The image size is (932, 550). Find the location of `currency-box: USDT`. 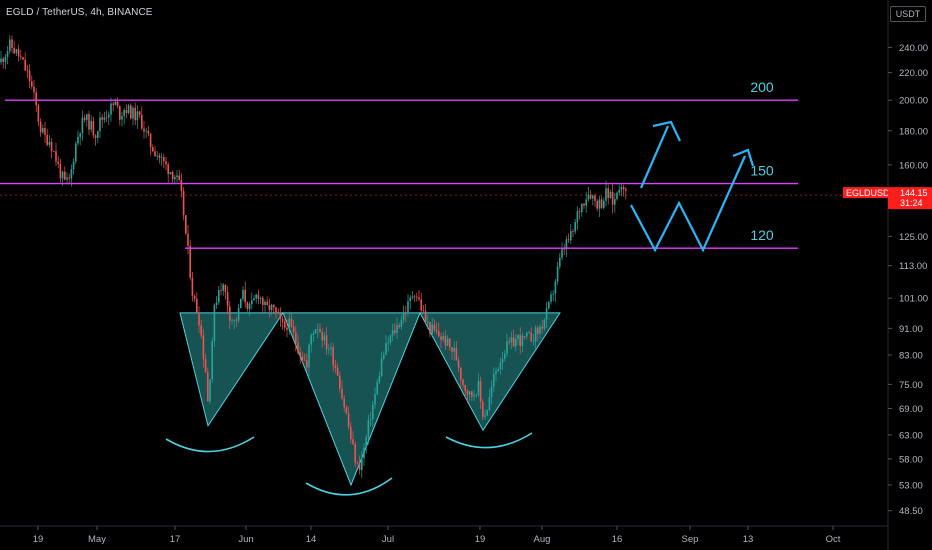

currency-box: USDT is located at coordinates (908, 14).